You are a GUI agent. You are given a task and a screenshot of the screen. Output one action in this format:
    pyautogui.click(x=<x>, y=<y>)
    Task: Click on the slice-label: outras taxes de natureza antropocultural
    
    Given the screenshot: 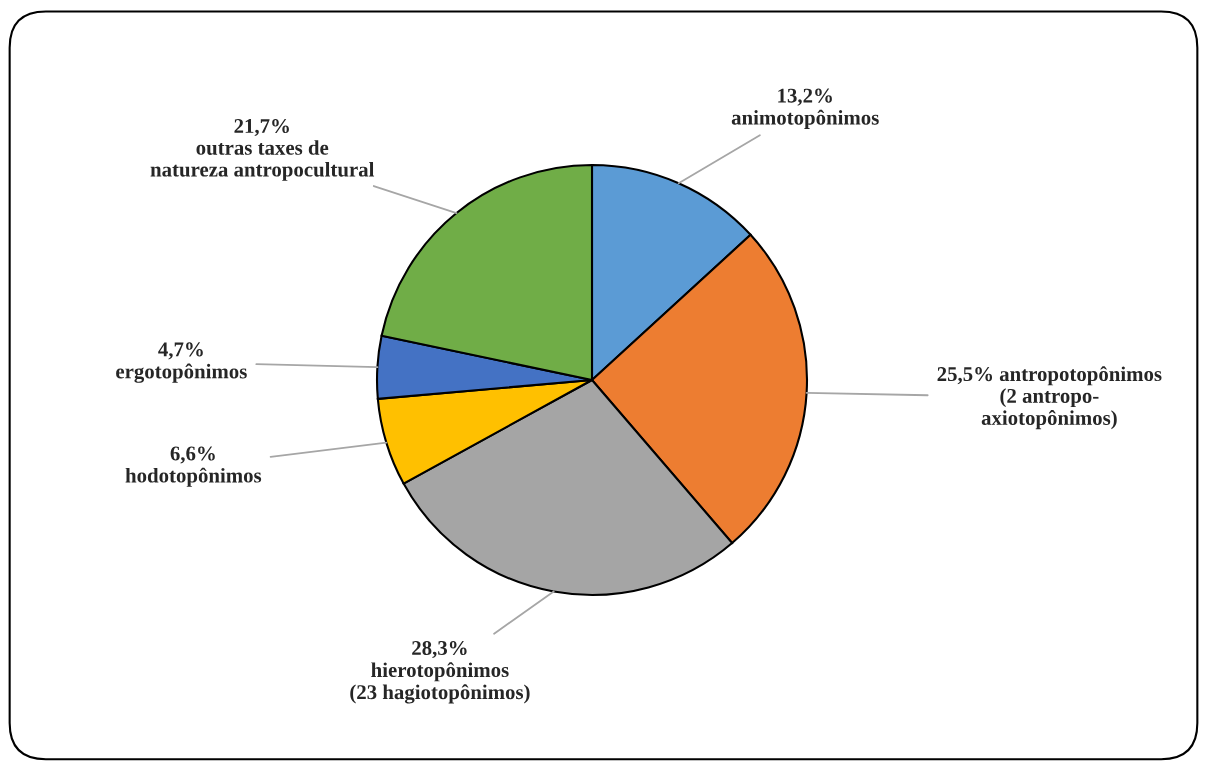 What is the action you would take?
    pyautogui.click(x=262, y=160)
    